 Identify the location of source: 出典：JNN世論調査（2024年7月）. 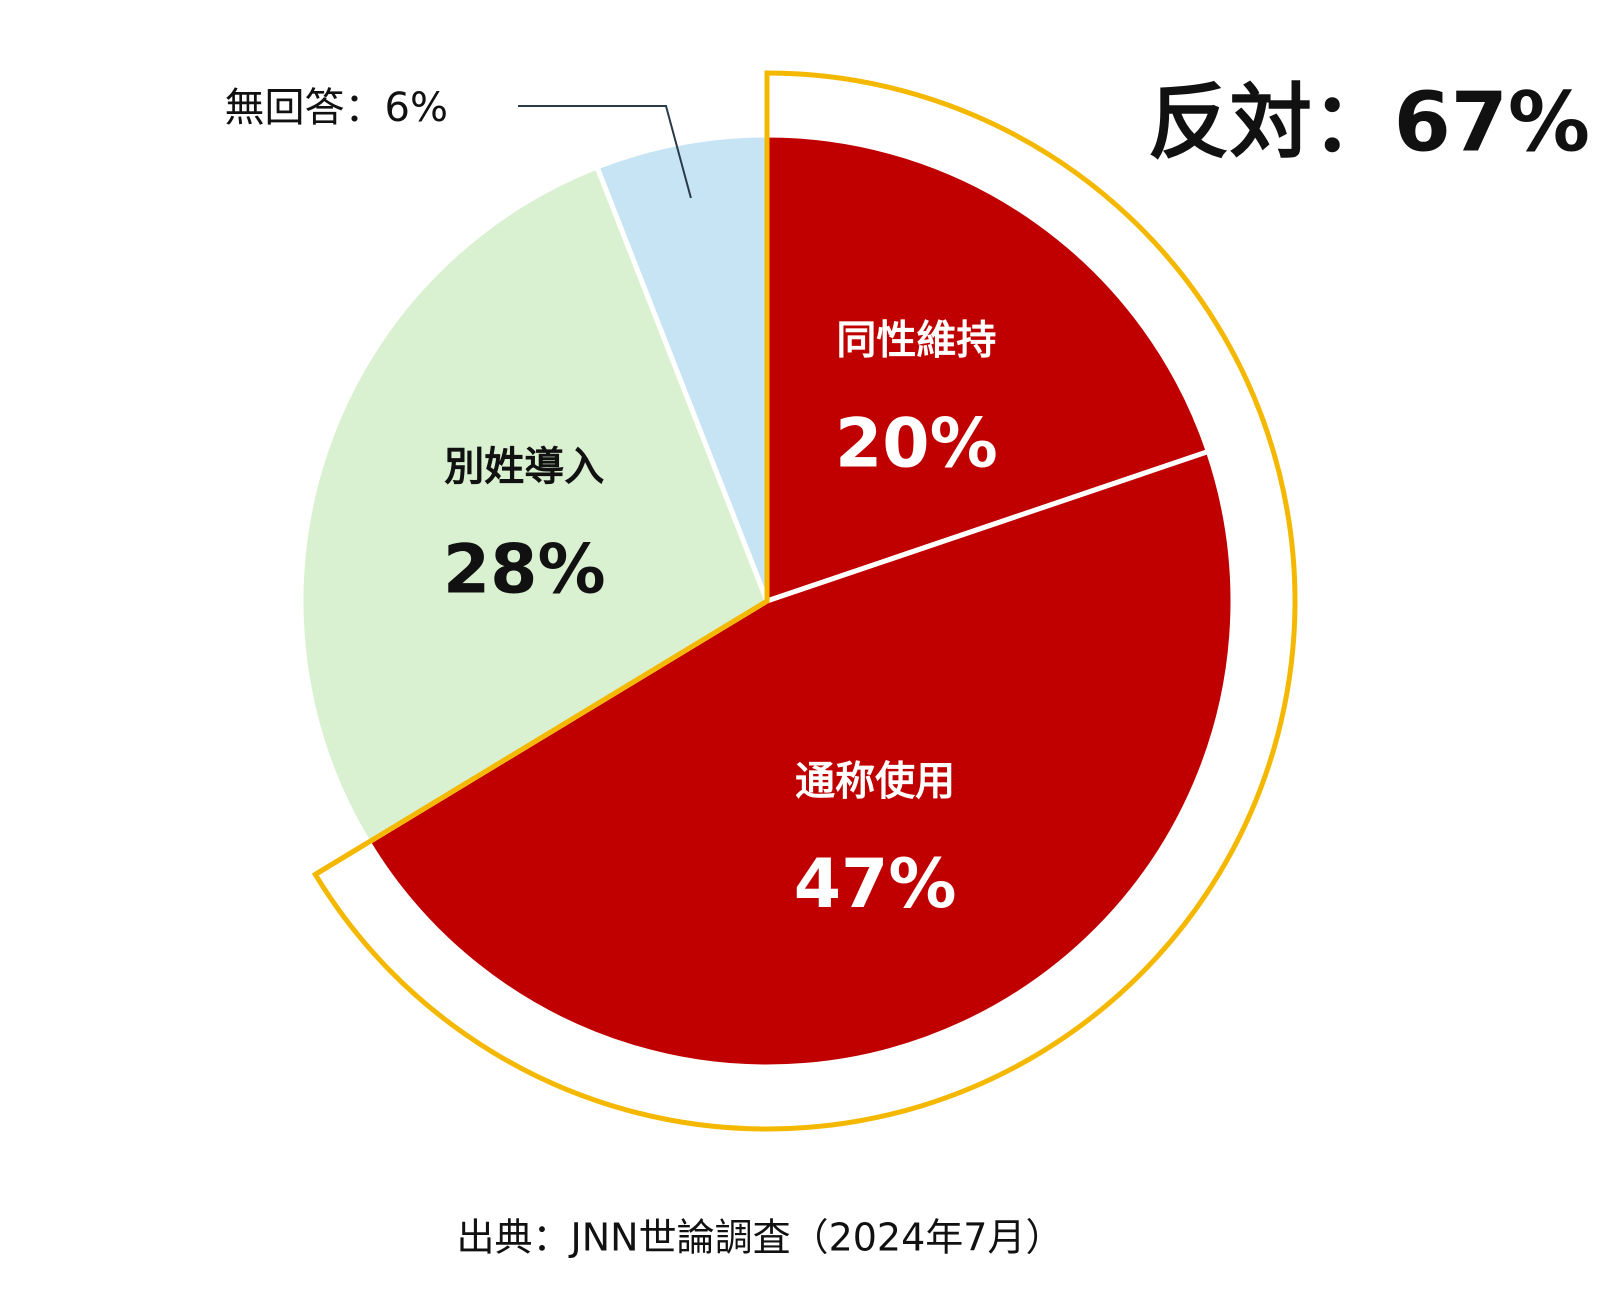
(760, 1238).